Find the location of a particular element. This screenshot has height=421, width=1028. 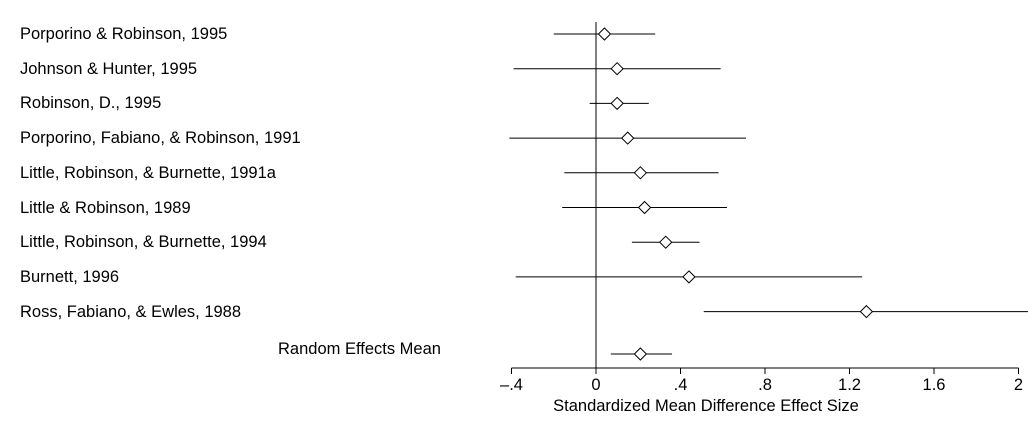

x-tick-label: –.4 is located at coordinates (511, 385).